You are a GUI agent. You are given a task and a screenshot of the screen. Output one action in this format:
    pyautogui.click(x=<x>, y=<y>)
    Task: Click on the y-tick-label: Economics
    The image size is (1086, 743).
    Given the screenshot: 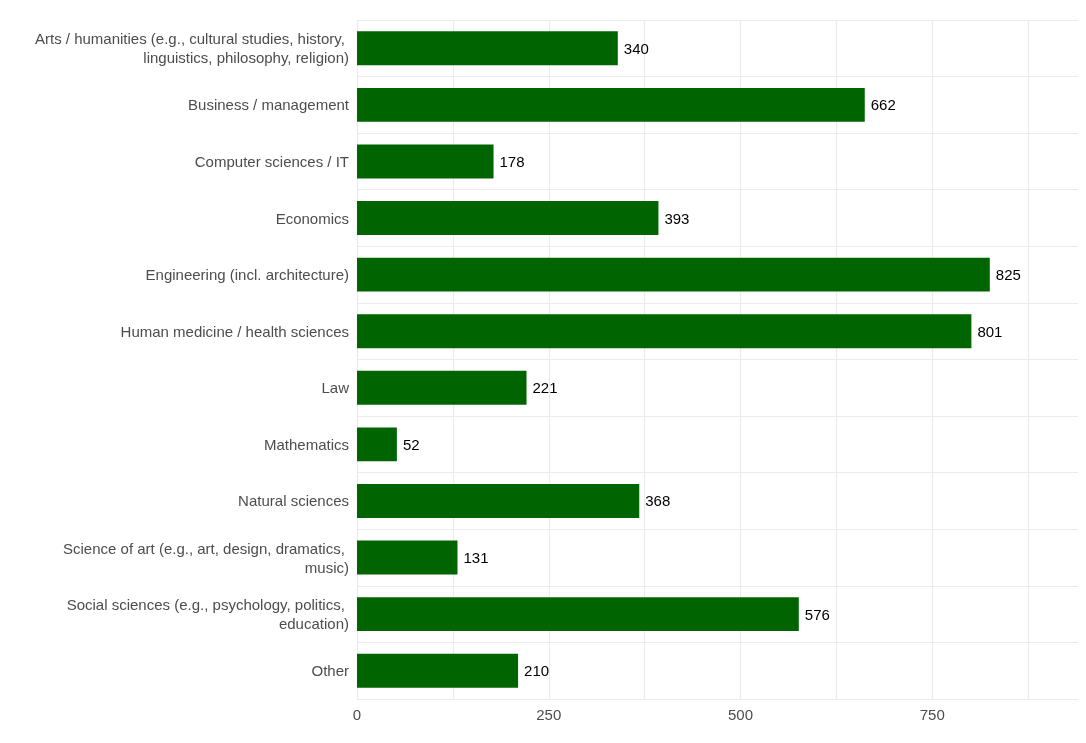 What is the action you would take?
    pyautogui.click(x=312, y=218)
    